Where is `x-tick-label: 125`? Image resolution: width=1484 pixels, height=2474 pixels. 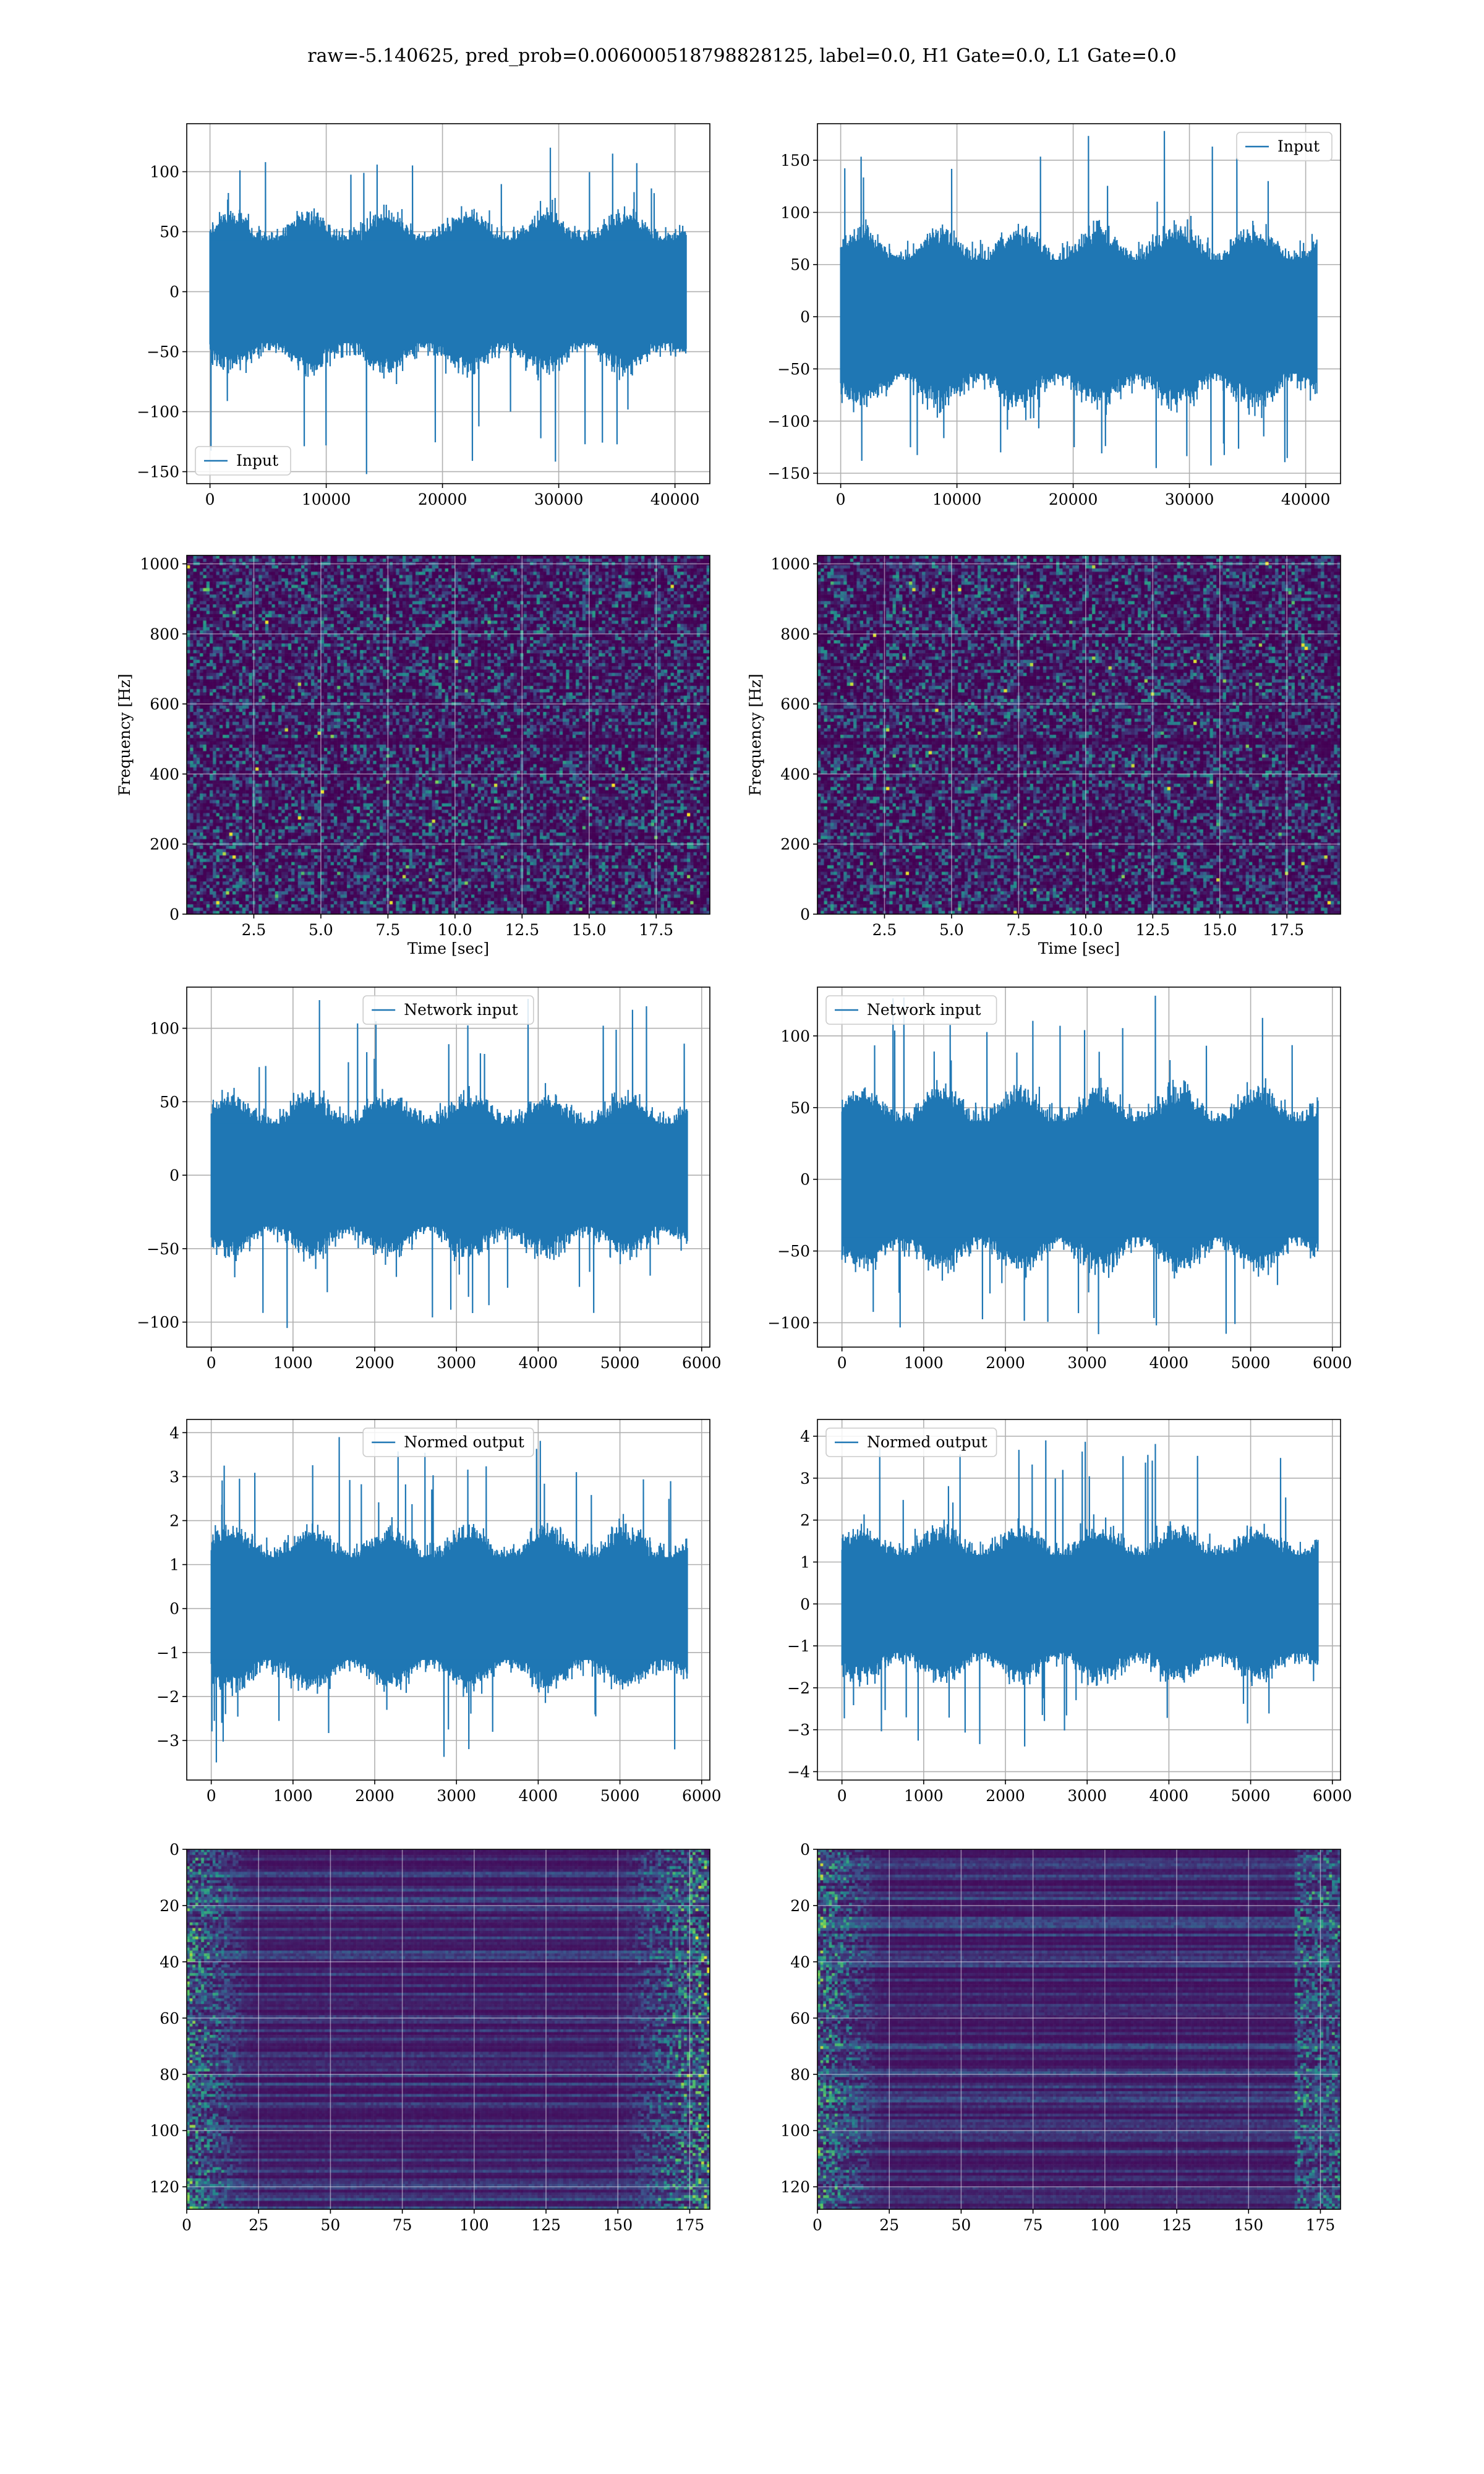 x-tick-label: 125 is located at coordinates (546, 2225).